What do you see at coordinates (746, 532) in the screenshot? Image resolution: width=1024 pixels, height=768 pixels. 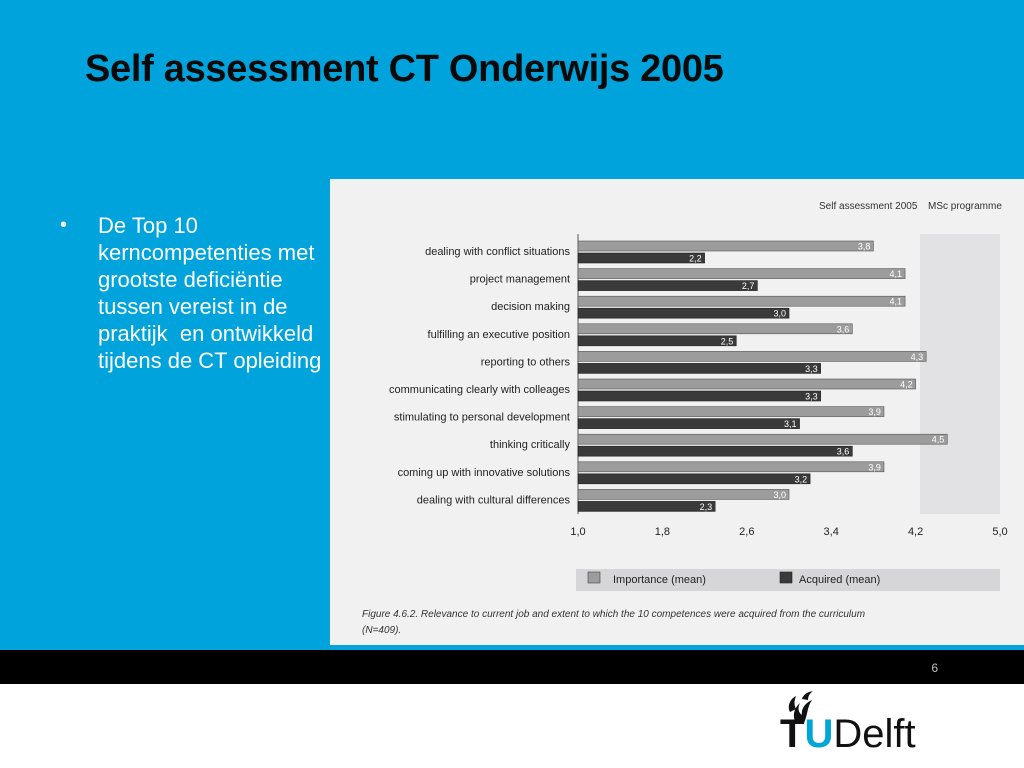 I see `x-tick-label: 2,6` at bounding box center [746, 532].